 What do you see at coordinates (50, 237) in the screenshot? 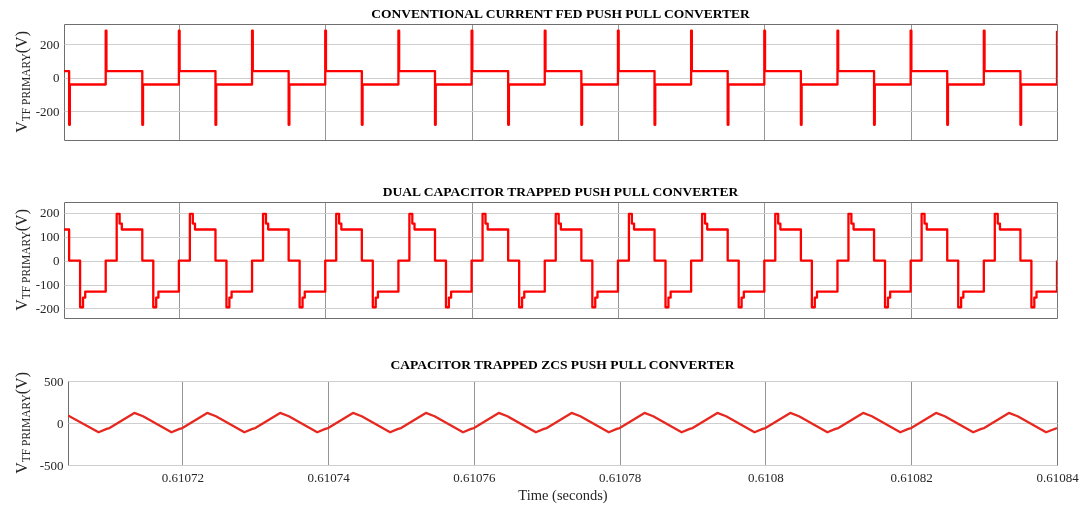
I see `y-tick-label: 100` at bounding box center [50, 237].